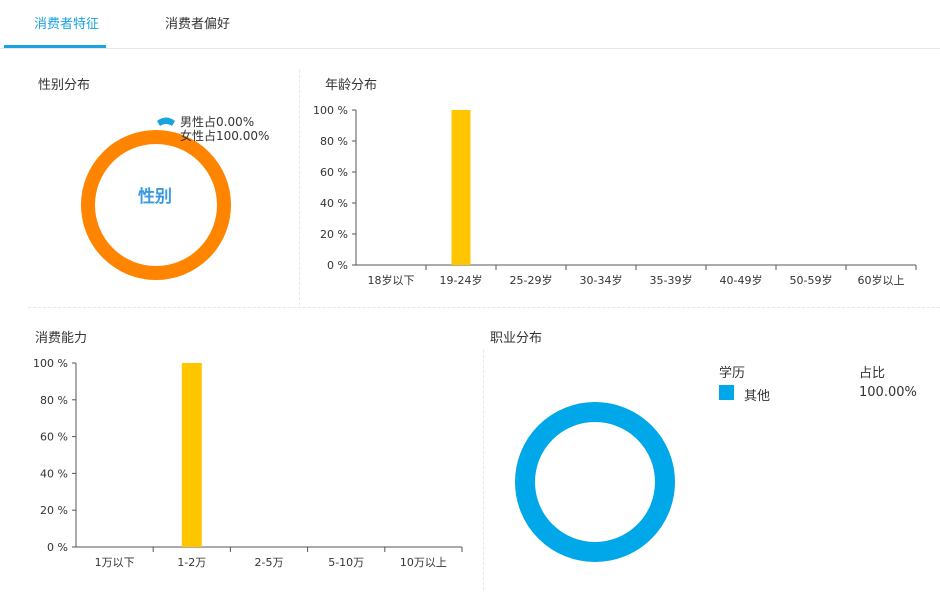 The width and height of the screenshot is (940, 598). What do you see at coordinates (601, 280) in the screenshot?
I see `age-x-tick-label: 30-34岁` at bounding box center [601, 280].